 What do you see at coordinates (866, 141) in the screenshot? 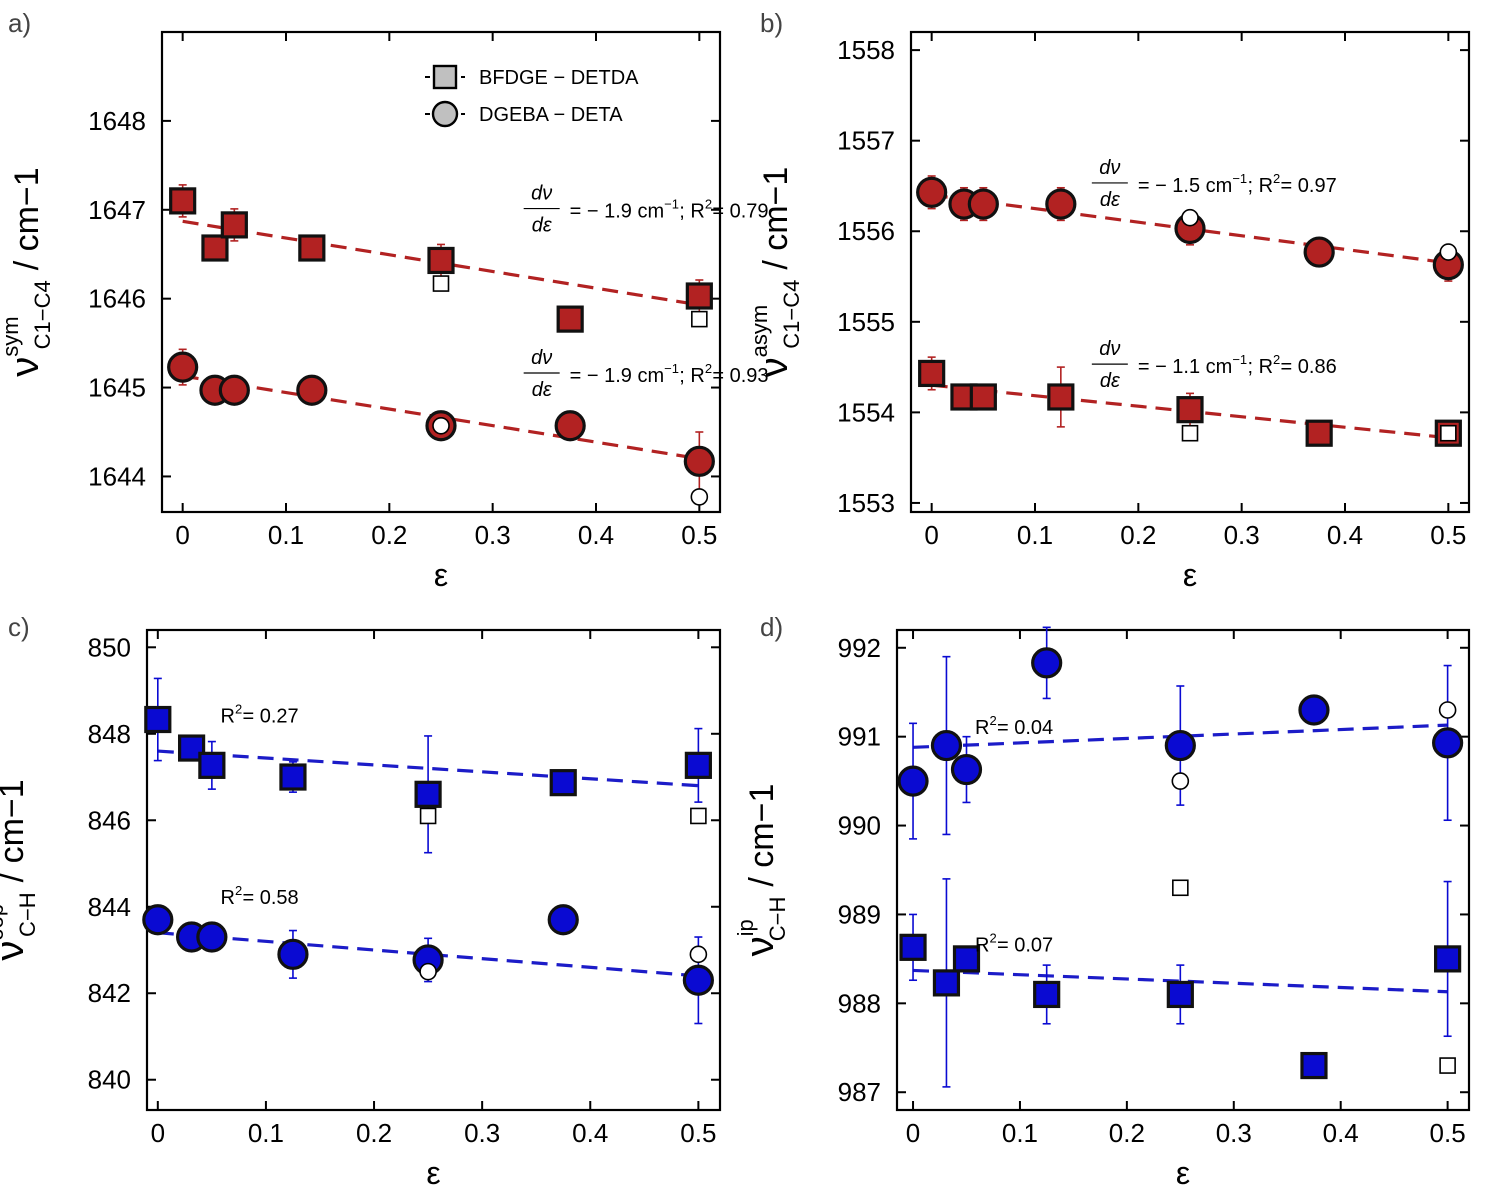
I see `y-tick-label: 1557` at bounding box center [866, 141].